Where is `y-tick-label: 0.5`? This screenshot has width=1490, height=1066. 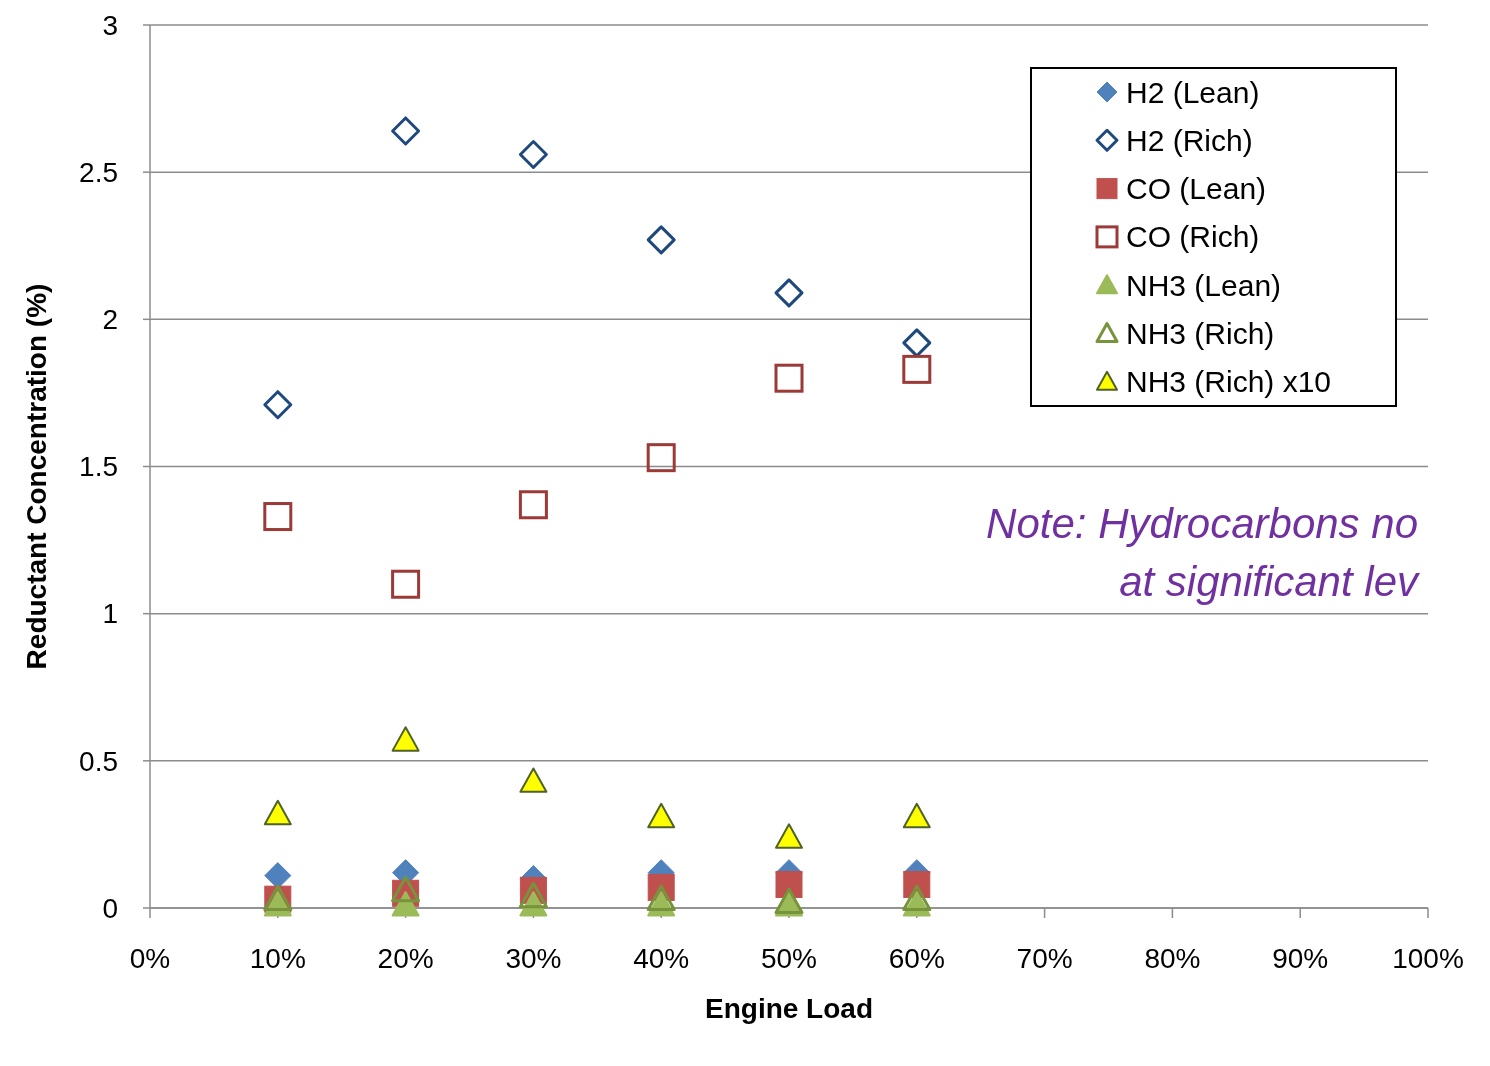 y-tick-label: 0.5 is located at coordinates (98, 761).